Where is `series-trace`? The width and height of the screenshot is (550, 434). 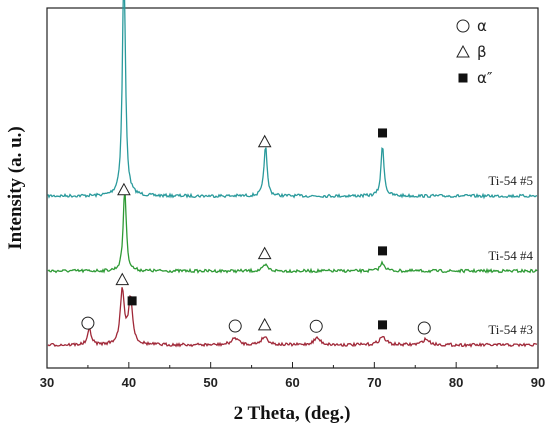 series-trace is located at coordinates (292, 317).